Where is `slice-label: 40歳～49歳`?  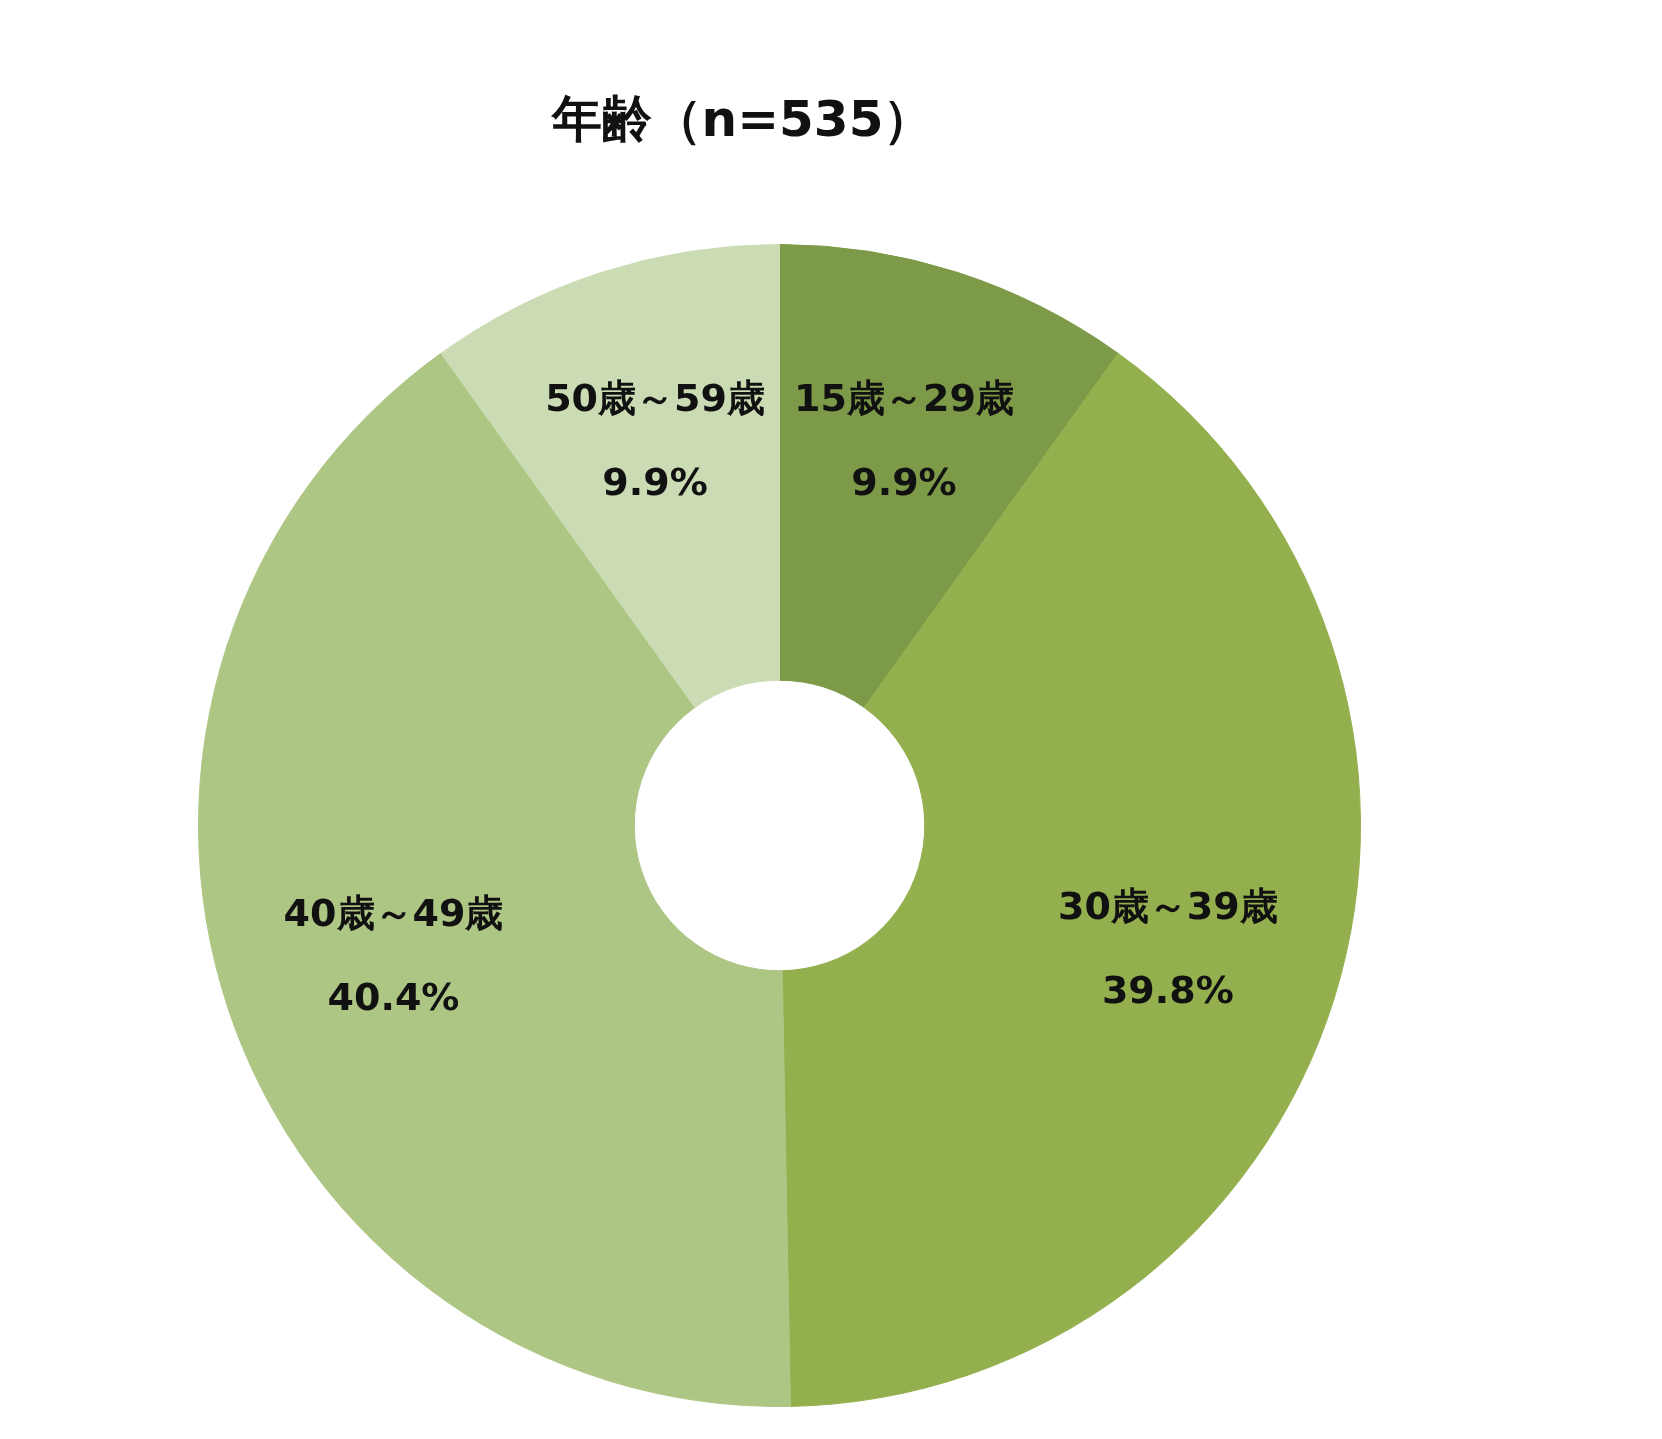 slice-label: 40歳～49歳 is located at coordinates (393, 912).